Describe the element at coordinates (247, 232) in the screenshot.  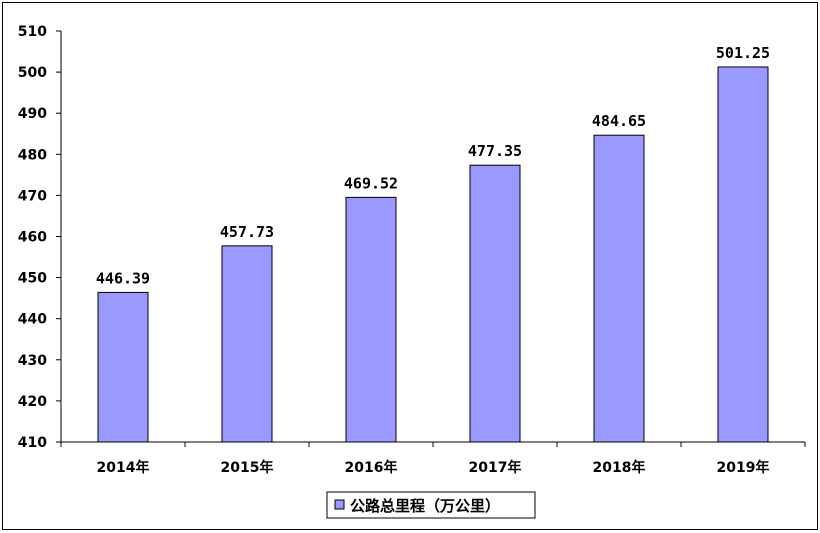
I see `value-label-1: 457.73` at that location.